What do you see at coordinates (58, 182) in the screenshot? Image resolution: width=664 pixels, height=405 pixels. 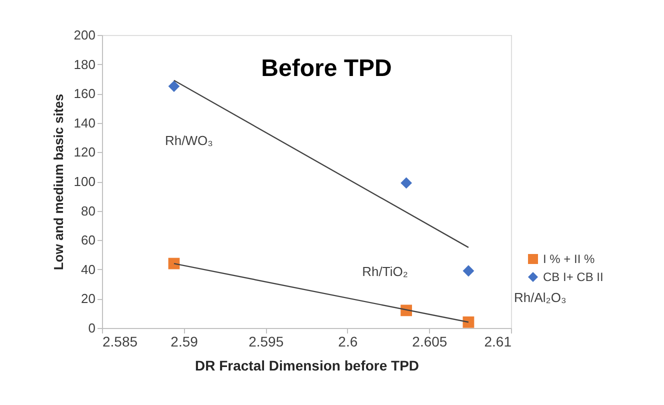 I see `y-axis-title: Low and medium basic sites` at bounding box center [58, 182].